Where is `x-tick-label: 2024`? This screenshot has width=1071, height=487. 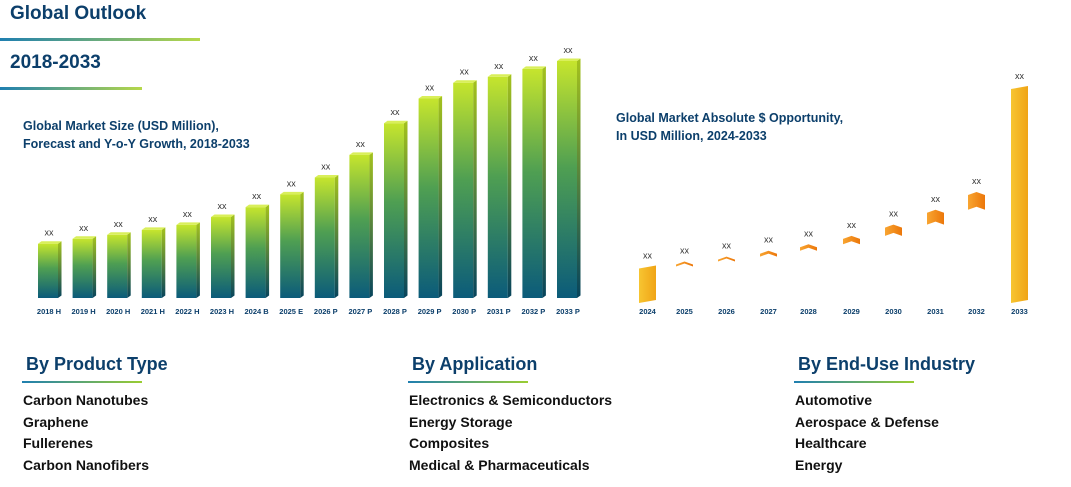 x-tick-label: 2024 is located at coordinates (648, 311).